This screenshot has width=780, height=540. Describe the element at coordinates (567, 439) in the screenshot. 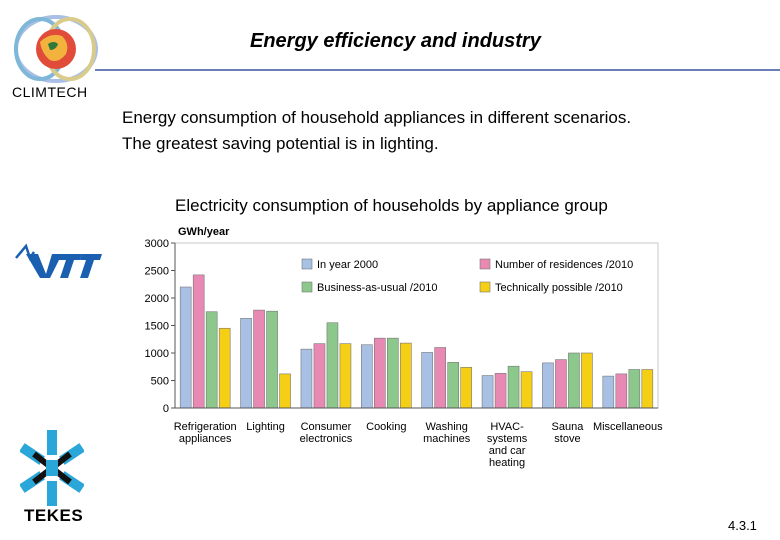

I see `x-category-label: stove` at that location.